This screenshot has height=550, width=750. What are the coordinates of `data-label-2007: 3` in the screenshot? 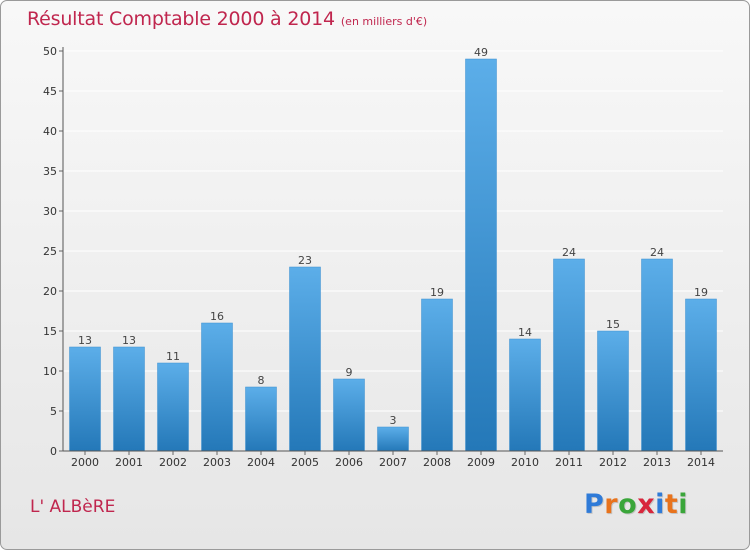 It's located at (393, 420).